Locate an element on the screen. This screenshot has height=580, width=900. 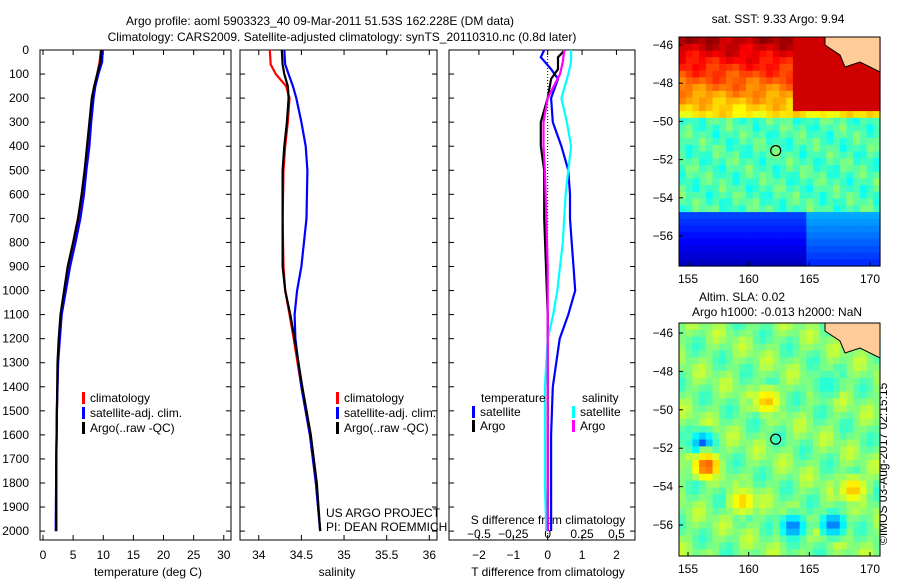
depth-tick-label: 0 is located at coordinates (25, 50).